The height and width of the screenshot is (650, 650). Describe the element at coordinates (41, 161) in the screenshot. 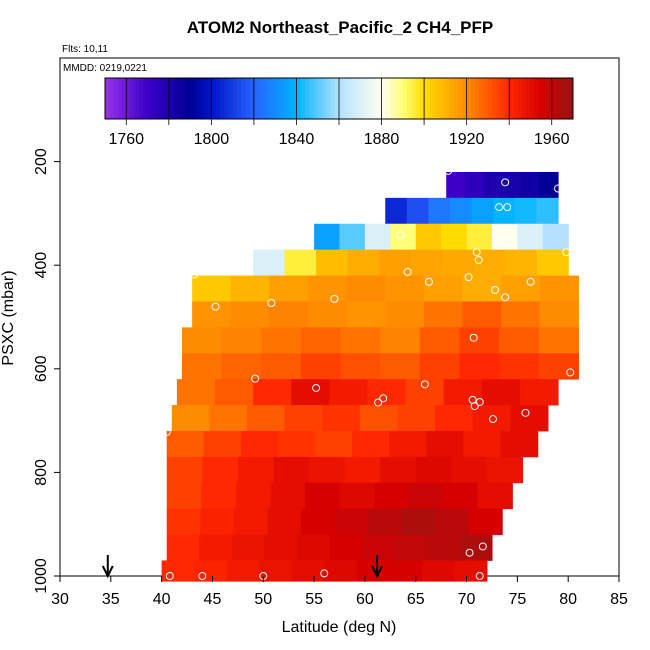

I see `y-tick-label: 200` at that location.